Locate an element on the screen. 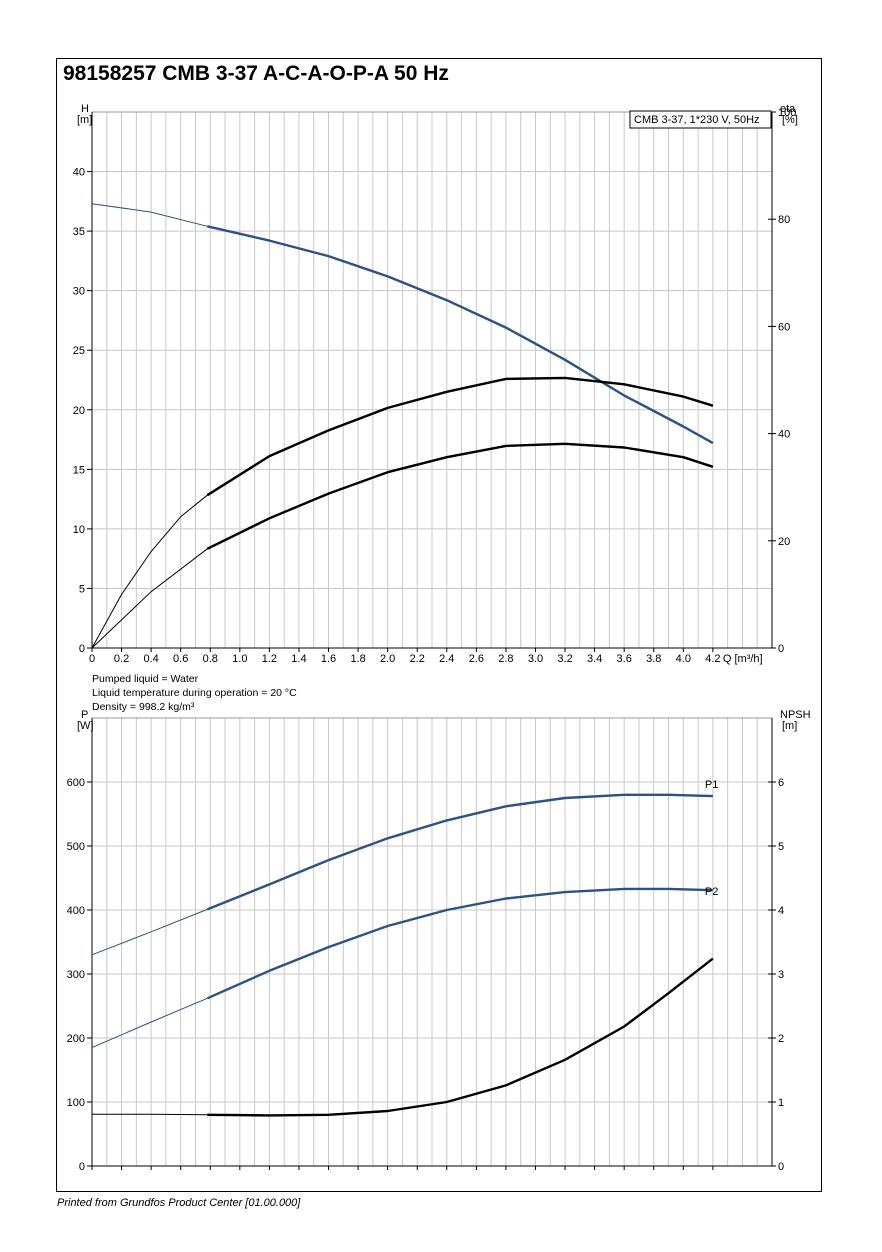  left-tick-label: 100 is located at coordinates (76, 1103).